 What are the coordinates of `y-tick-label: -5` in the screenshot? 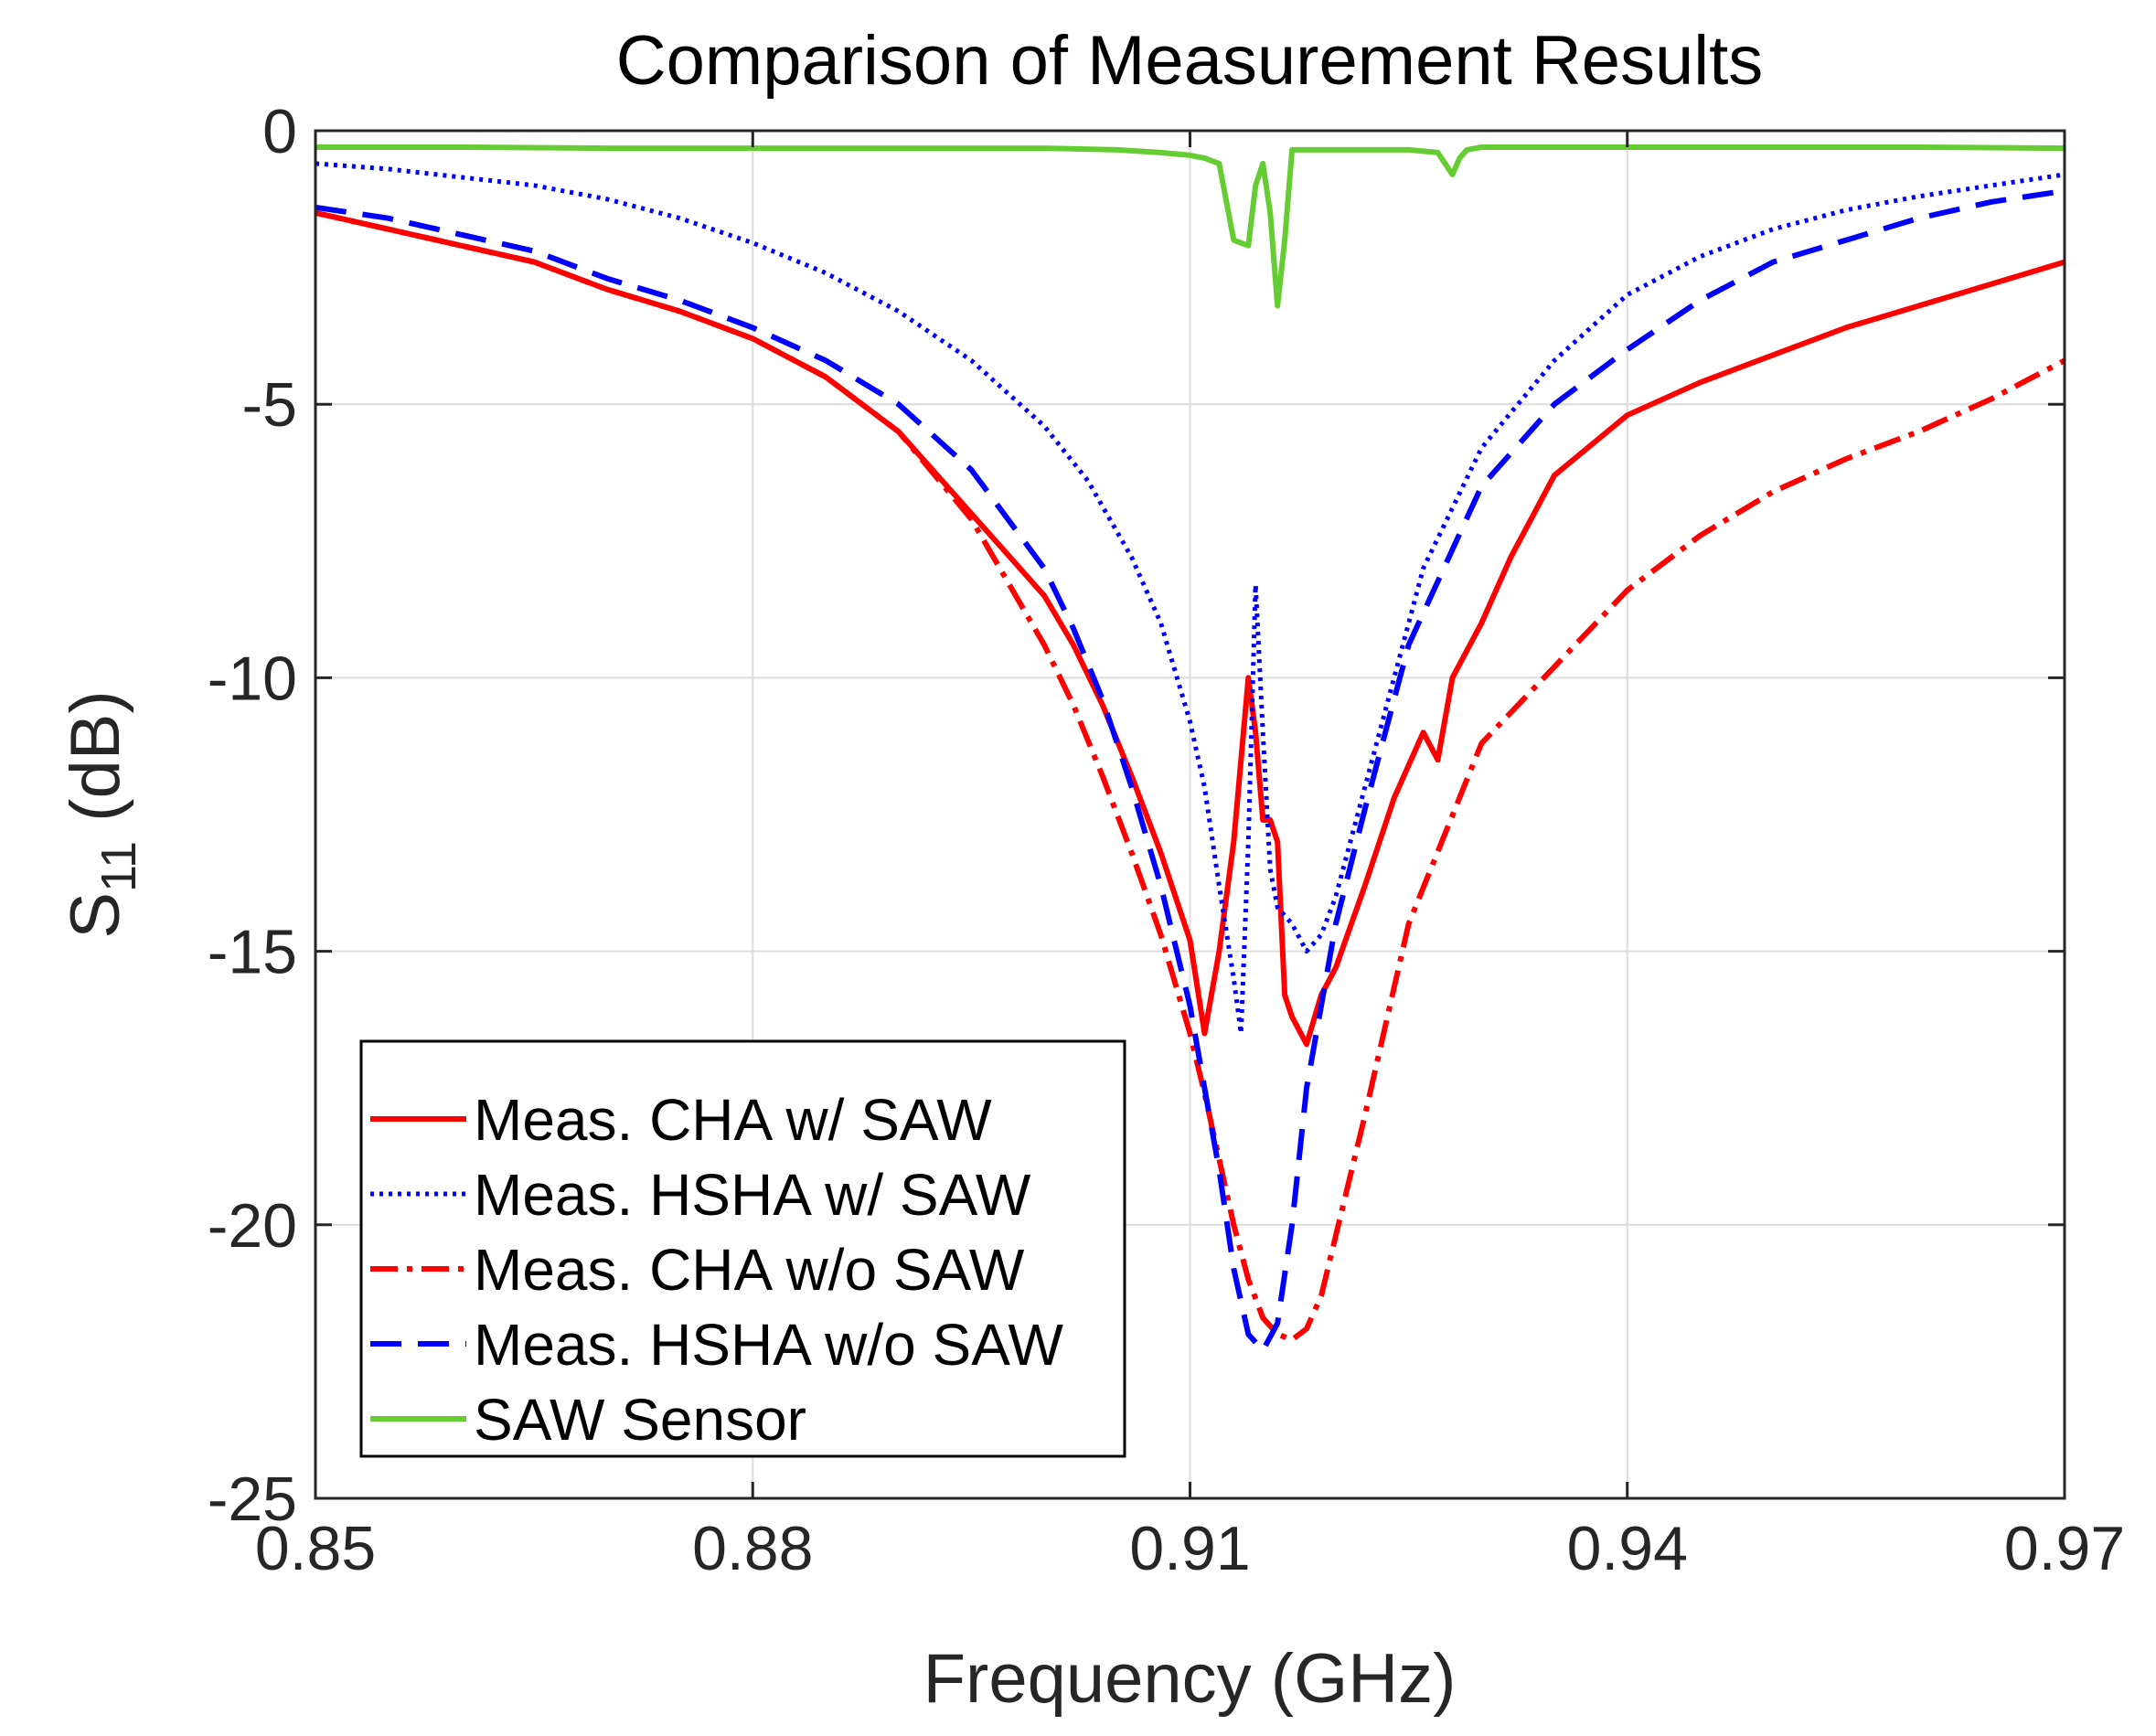 It's located at (269, 405).